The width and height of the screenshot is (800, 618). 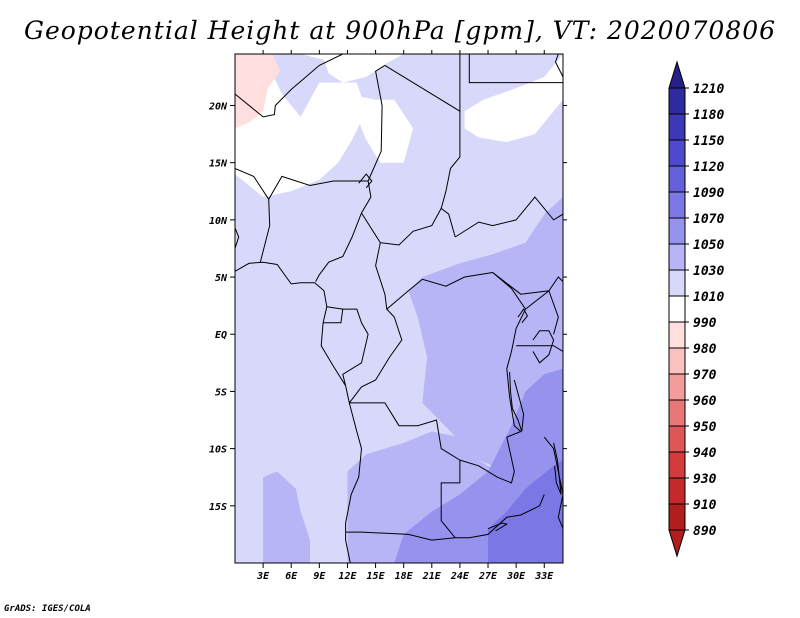 I want to click on y-tick-label: 10N, so click(x=218, y=221).